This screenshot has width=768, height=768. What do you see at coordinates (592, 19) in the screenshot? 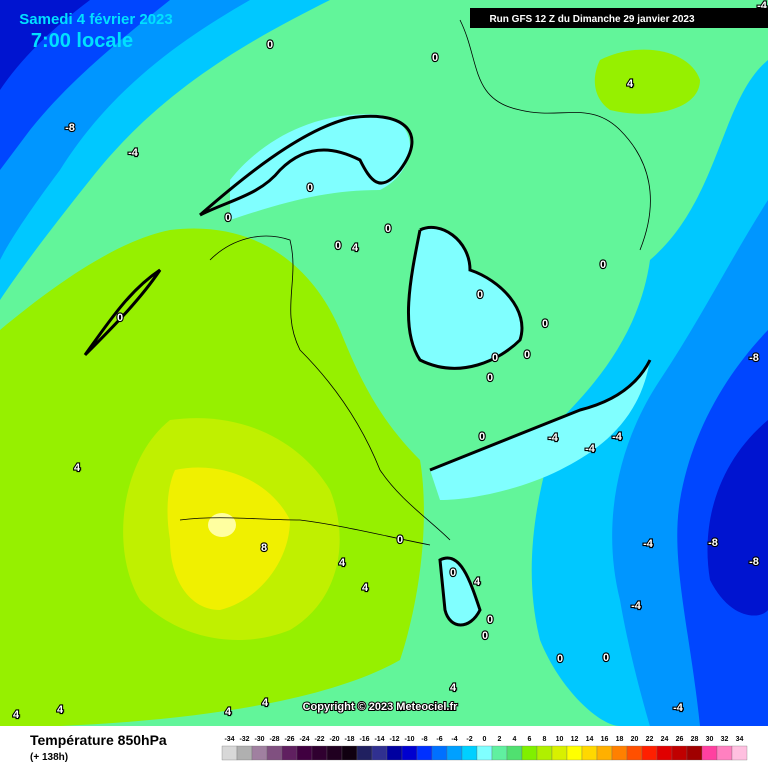
I see `run-info: Run GFS 12 Z du Dimanche 29 janvier 2023` at bounding box center [592, 19].